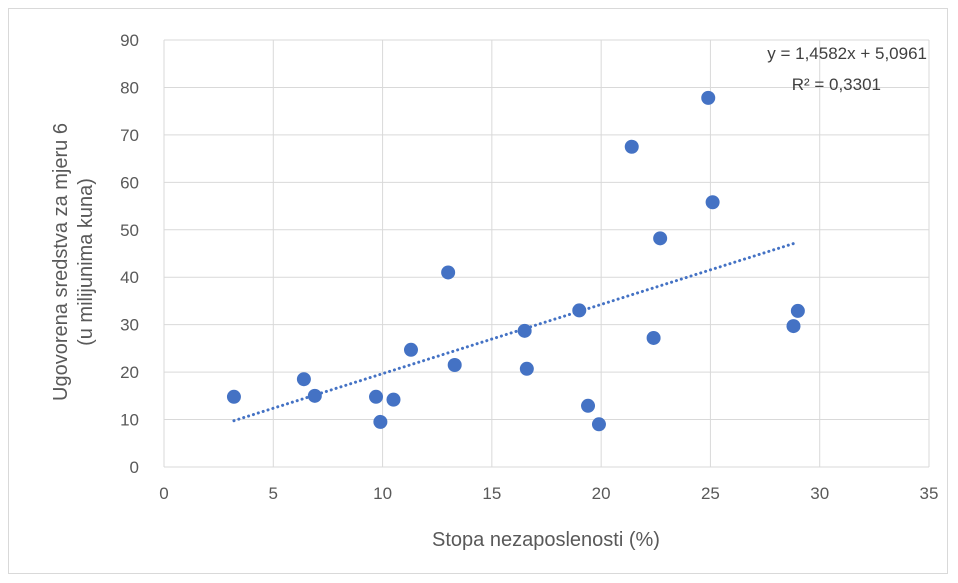 This screenshot has height=583, width=958. What do you see at coordinates (129, 182) in the screenshot?
I see `y-tick-label: 60` at bounding box center [129, 182].